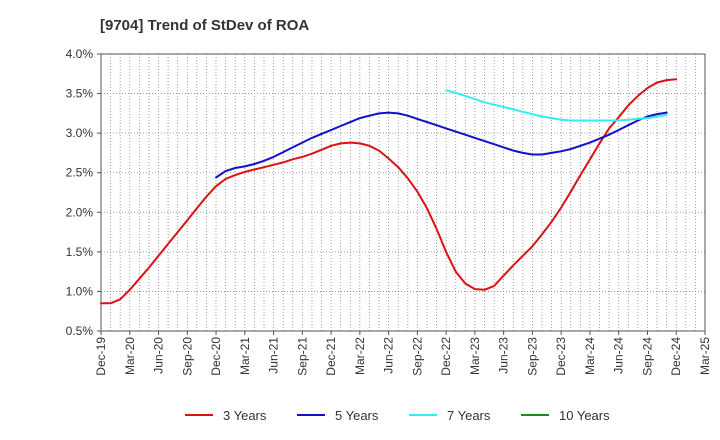  Describe the element at coordinates (80, 54) in the screenshot. I see `y-tick-label: 4.0%` at that location.